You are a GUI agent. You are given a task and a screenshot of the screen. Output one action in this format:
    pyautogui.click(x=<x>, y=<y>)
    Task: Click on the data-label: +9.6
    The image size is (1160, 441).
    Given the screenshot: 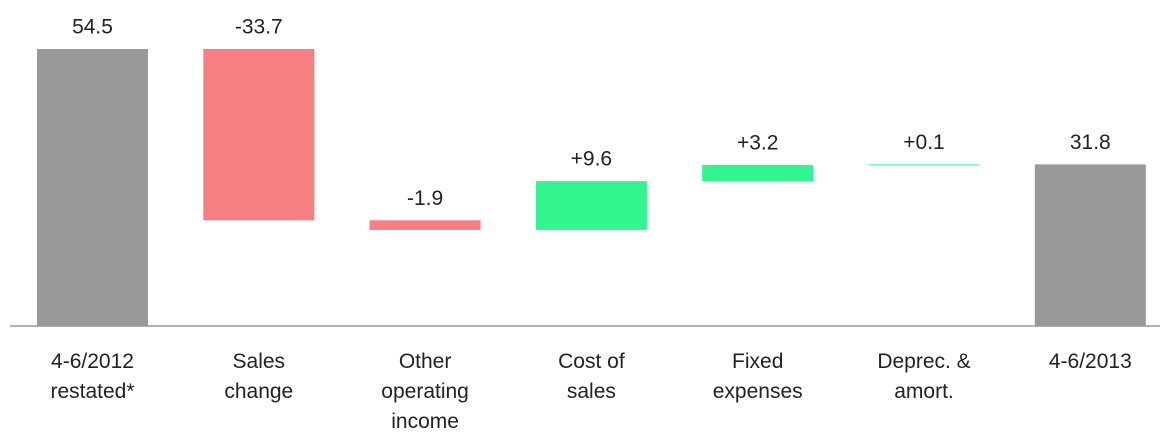 What is the action you would take?
    pyautogui.click(x=591, y=159)
    